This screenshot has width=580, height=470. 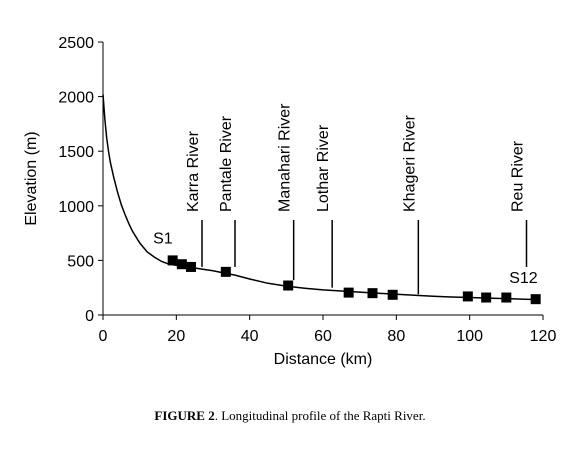 What do you see at coordinates (469, 336) in the screenshot?
I see `x-tick-label: 100` at bounding box center [469, 336].